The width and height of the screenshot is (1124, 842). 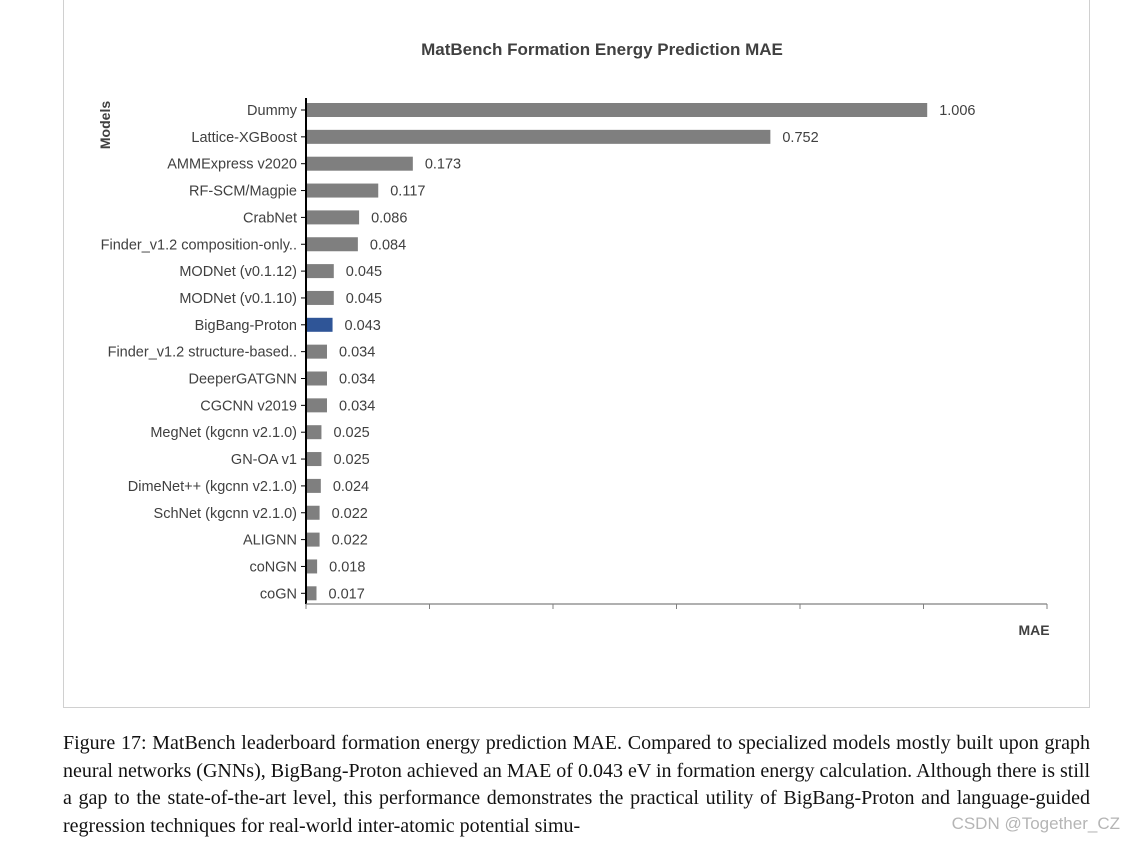 I want to click on category-label-deepergatgnn: DeeperGATGNN, so click(x=242, y=380).